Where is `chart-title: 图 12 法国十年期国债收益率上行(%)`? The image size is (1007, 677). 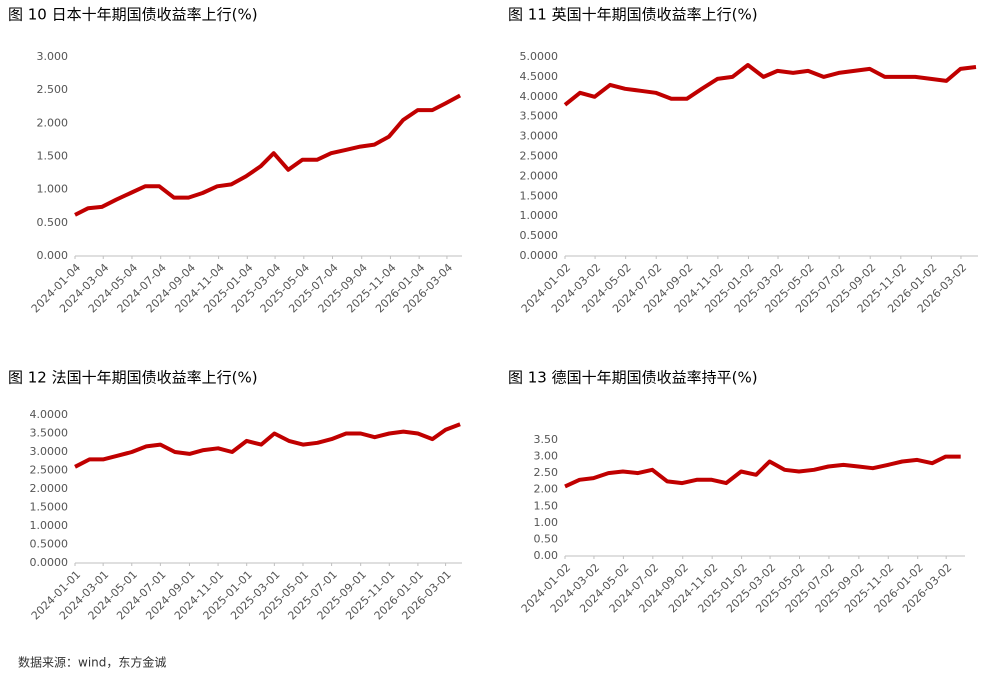 chart-title: 图 12 法国十年期国债收益率上行(%) is located at coordinates (133, 378).